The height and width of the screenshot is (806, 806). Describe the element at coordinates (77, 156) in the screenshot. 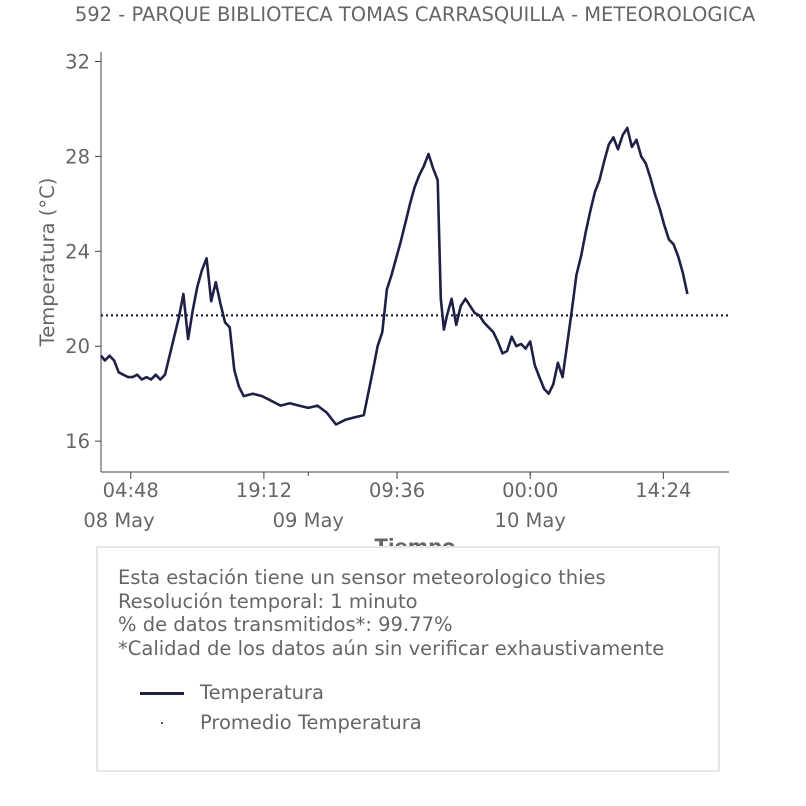

I see `y-tick-label: 28` at that location.